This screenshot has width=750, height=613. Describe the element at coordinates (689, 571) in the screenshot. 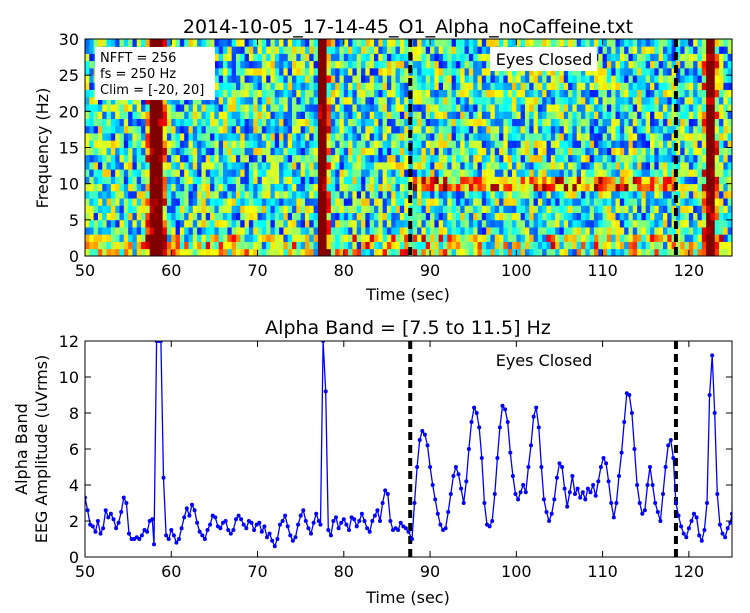

I see `alpha-x-tick-label: 120` at that location.